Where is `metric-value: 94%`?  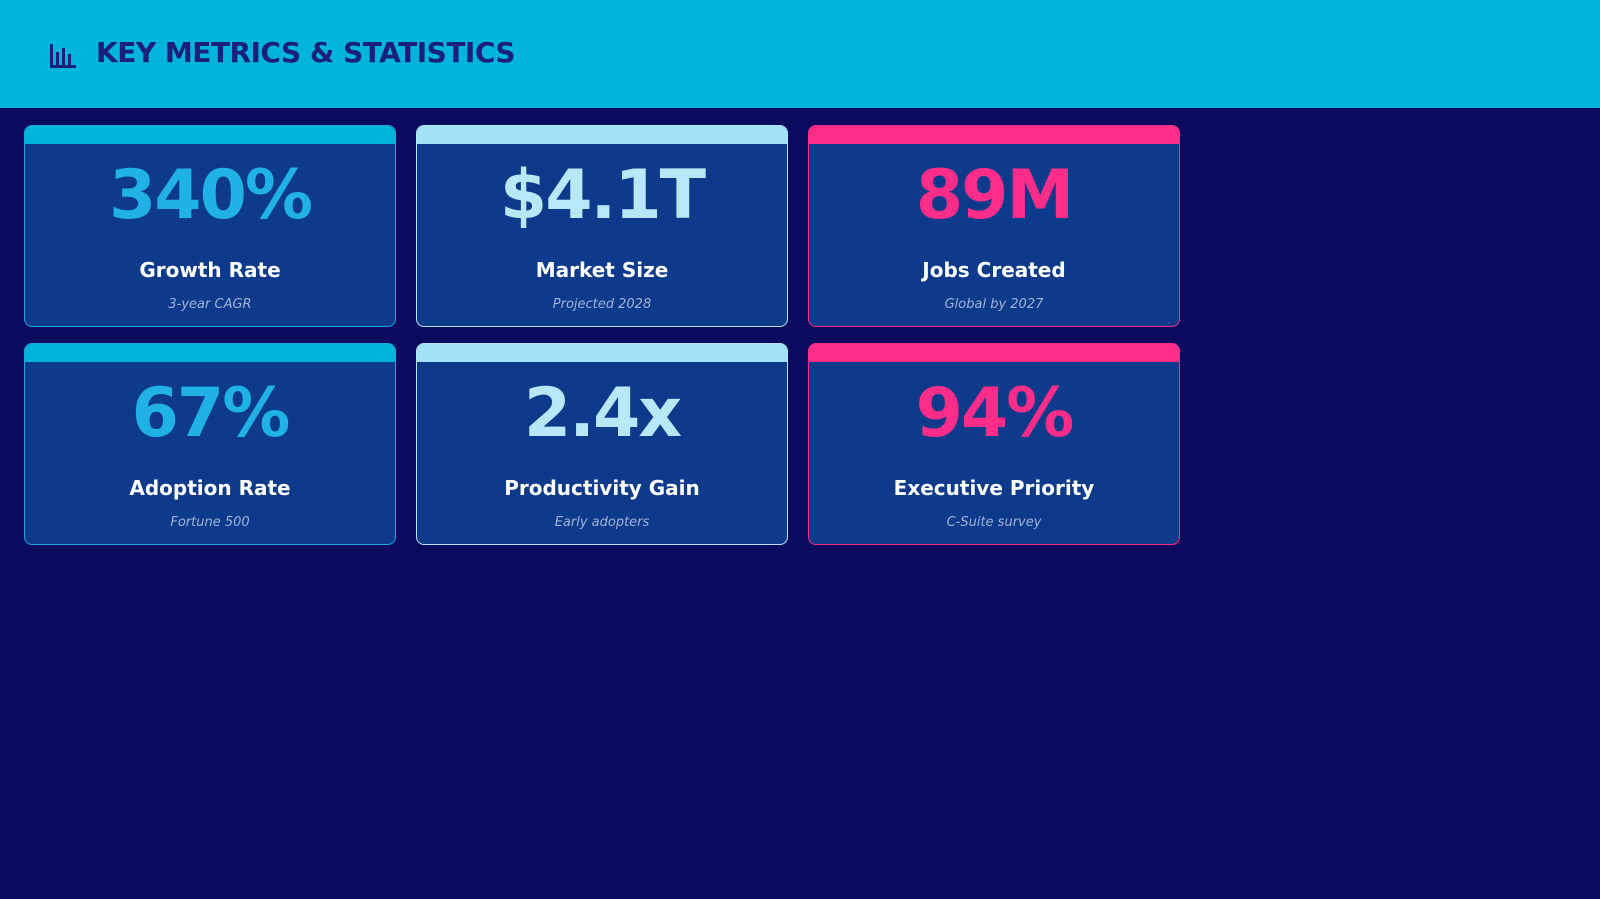
metric-value: 94% is located at coordinates (995, 413).